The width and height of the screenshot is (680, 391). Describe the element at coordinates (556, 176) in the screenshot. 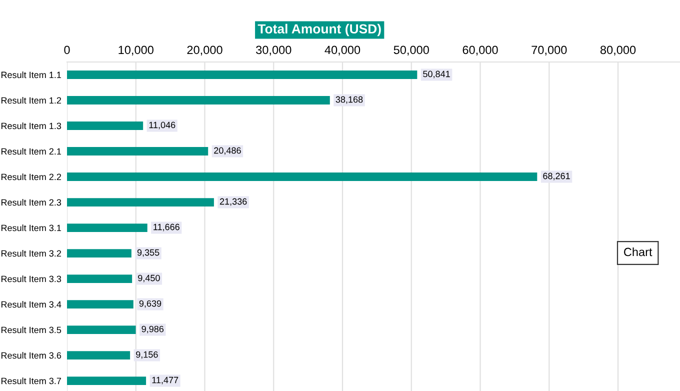

I see `data-label: 68,261` at that location.